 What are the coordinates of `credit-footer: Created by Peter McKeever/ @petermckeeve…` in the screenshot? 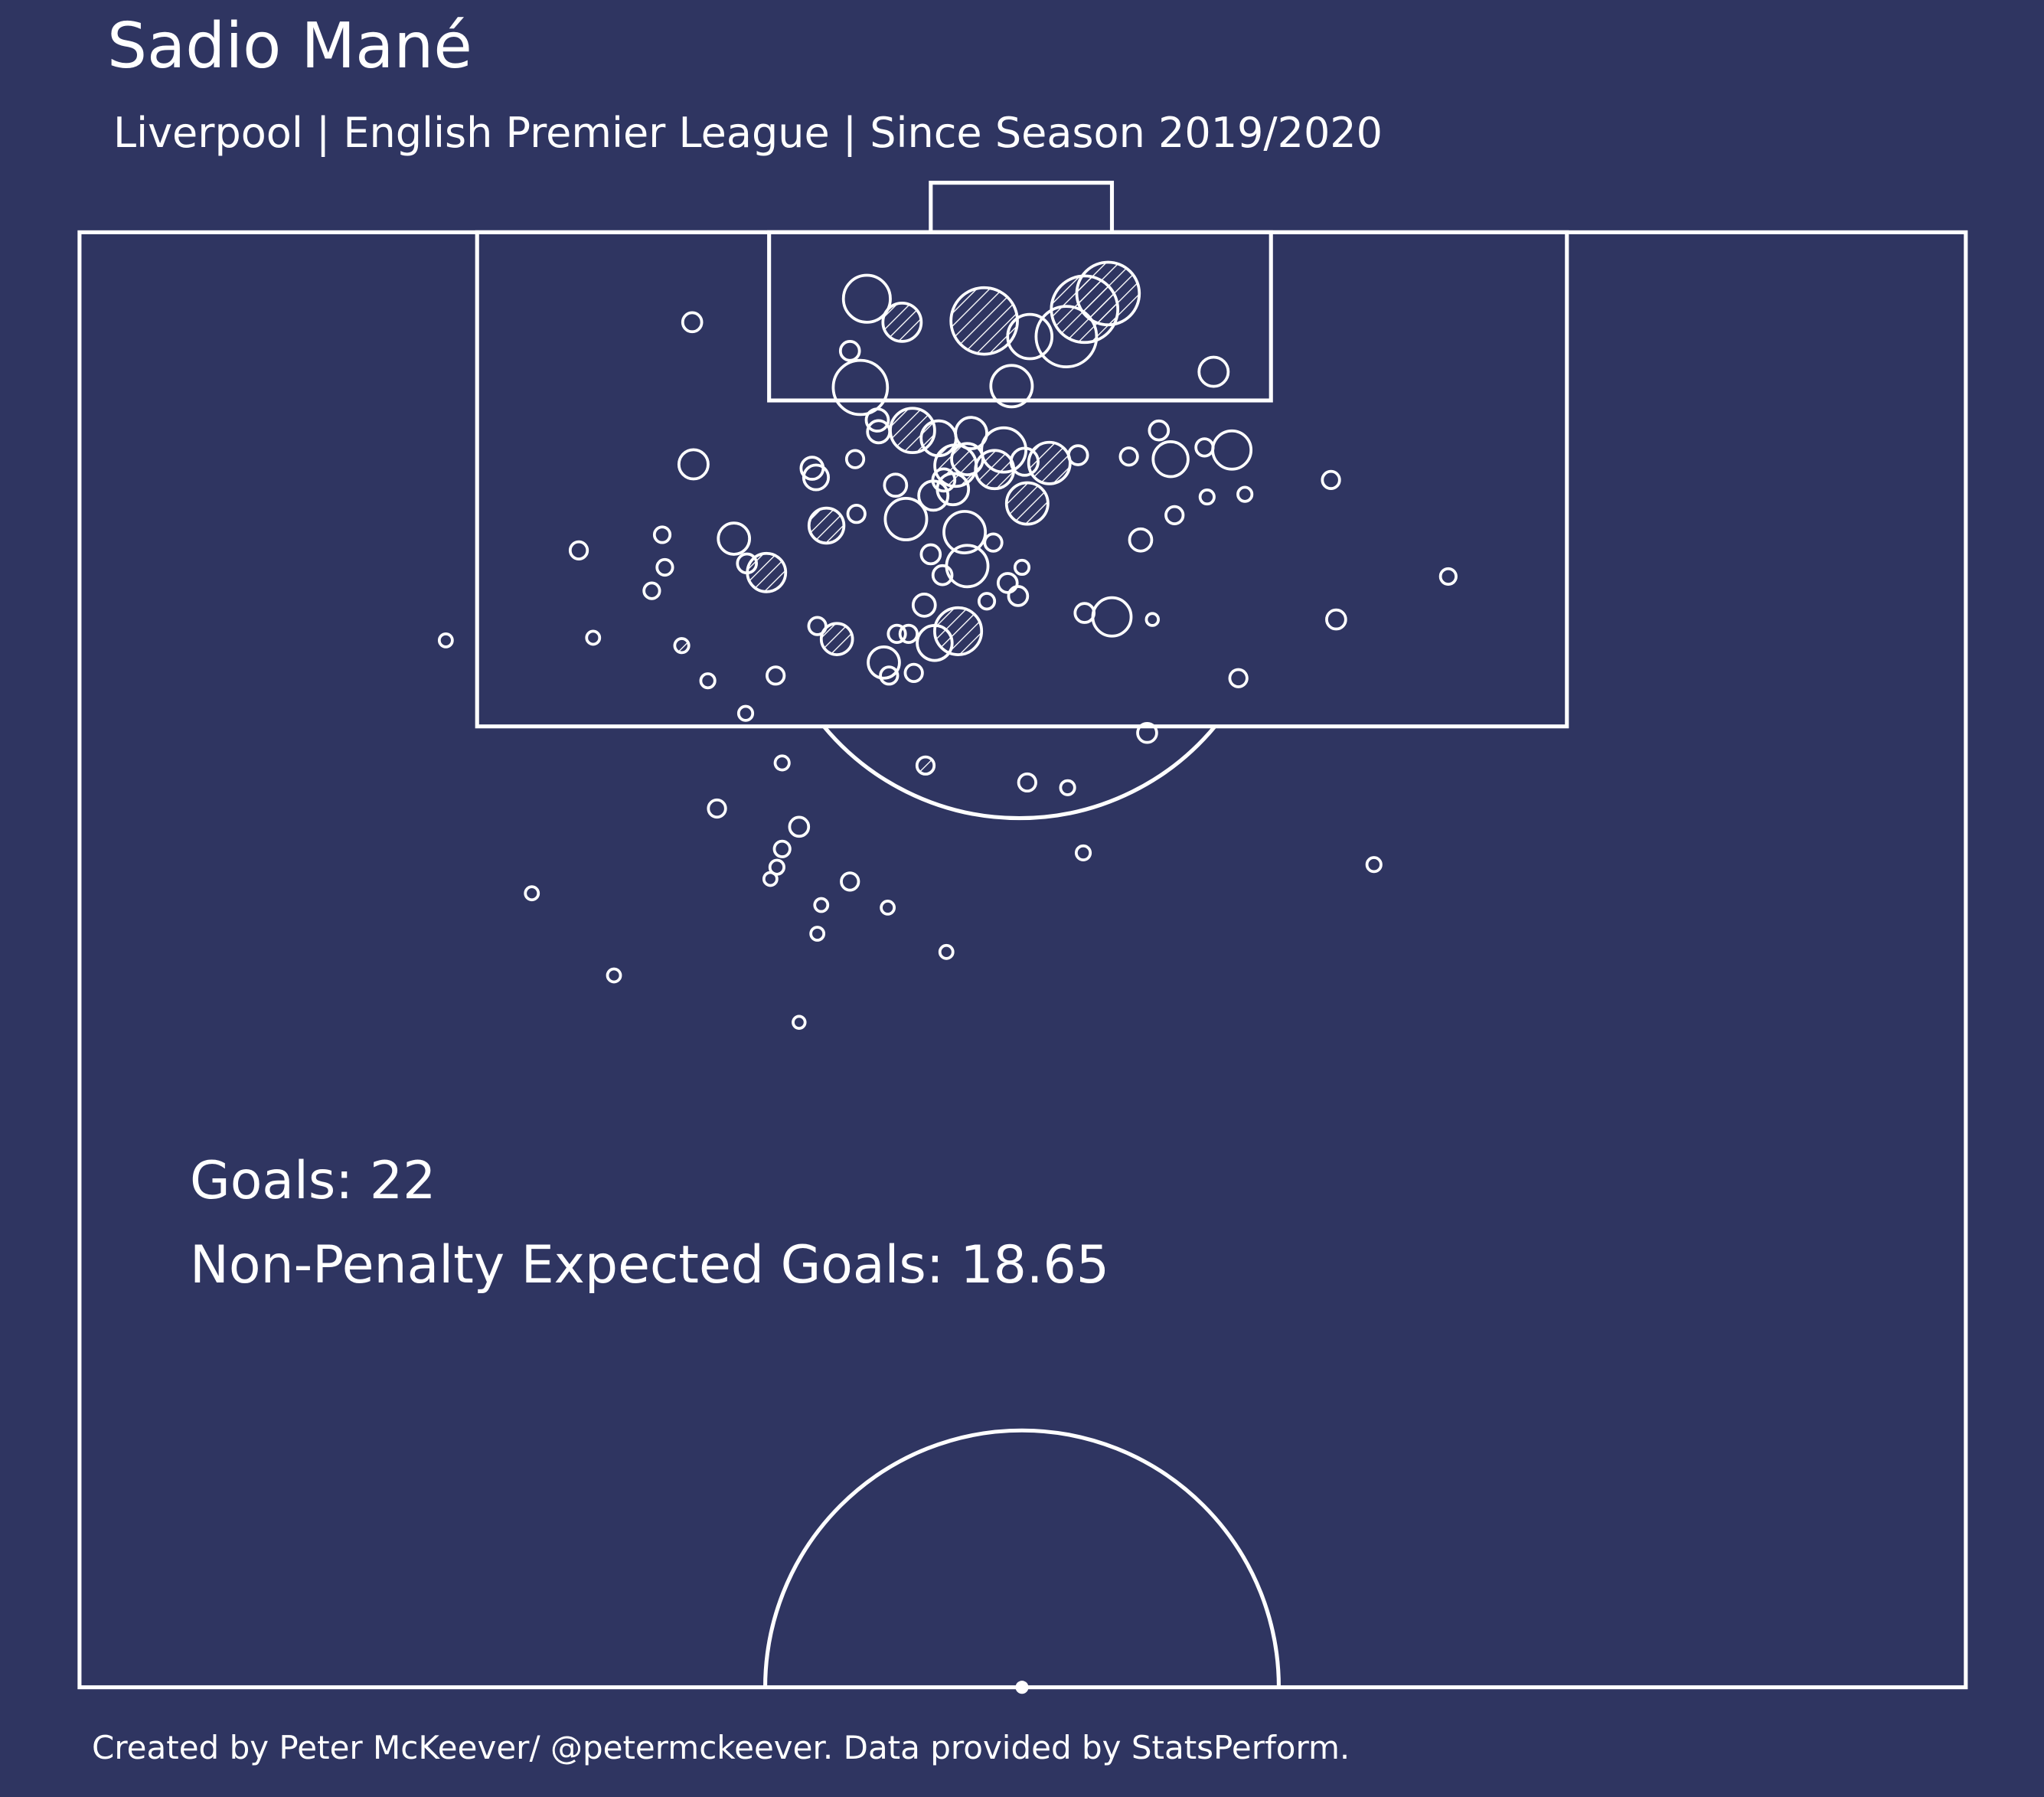 It's located at (721, 1747).